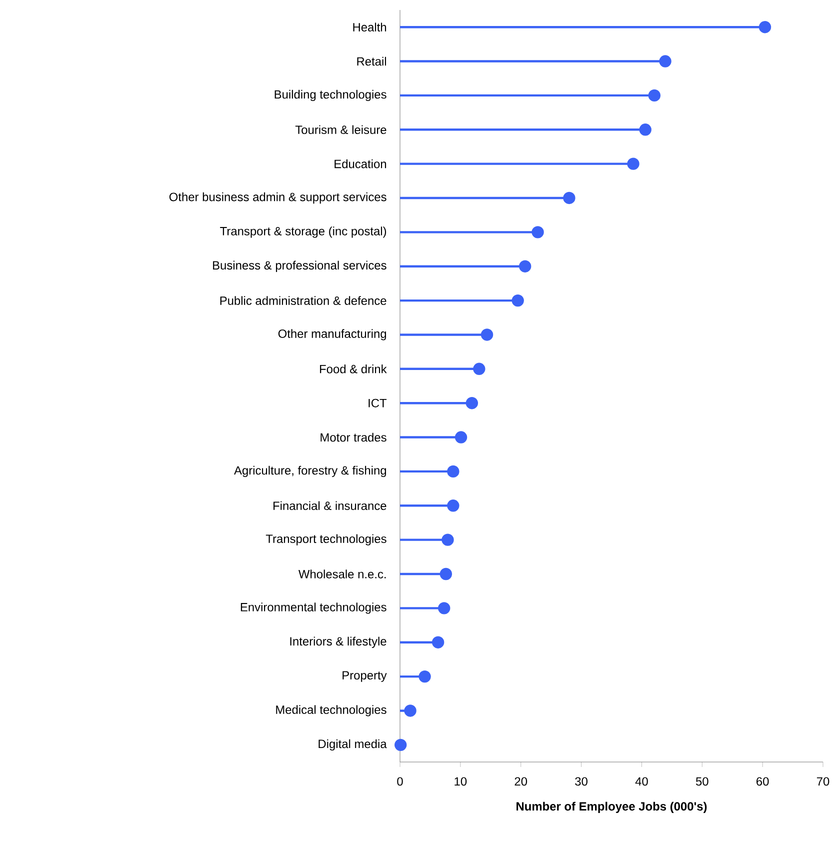 This screenshot has height=842, width=836. I want to click on x-tick-label: 60, so click(762, 781).